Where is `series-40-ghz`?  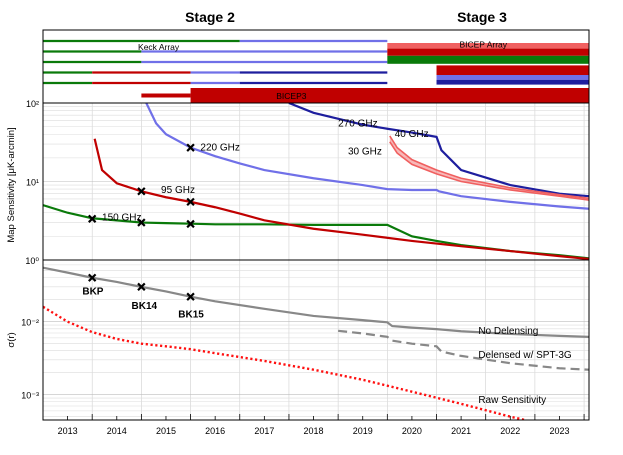
series-40-ghz is located at coordinates (489, 167).